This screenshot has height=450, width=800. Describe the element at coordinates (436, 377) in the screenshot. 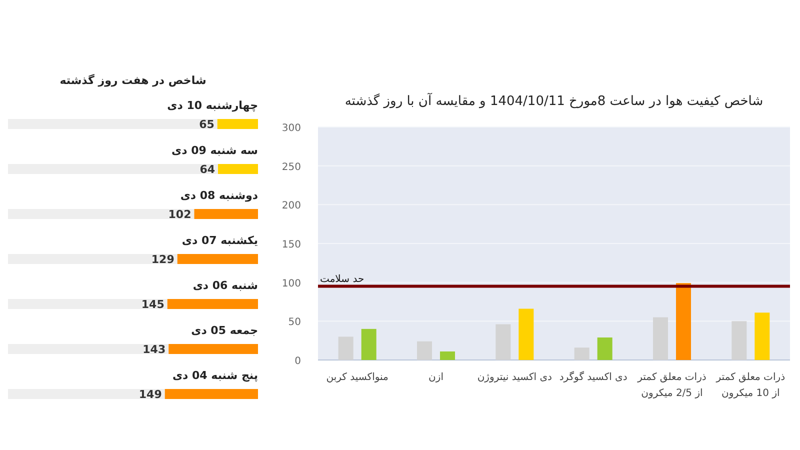

I see `x-tick-label: ازن` at that location.